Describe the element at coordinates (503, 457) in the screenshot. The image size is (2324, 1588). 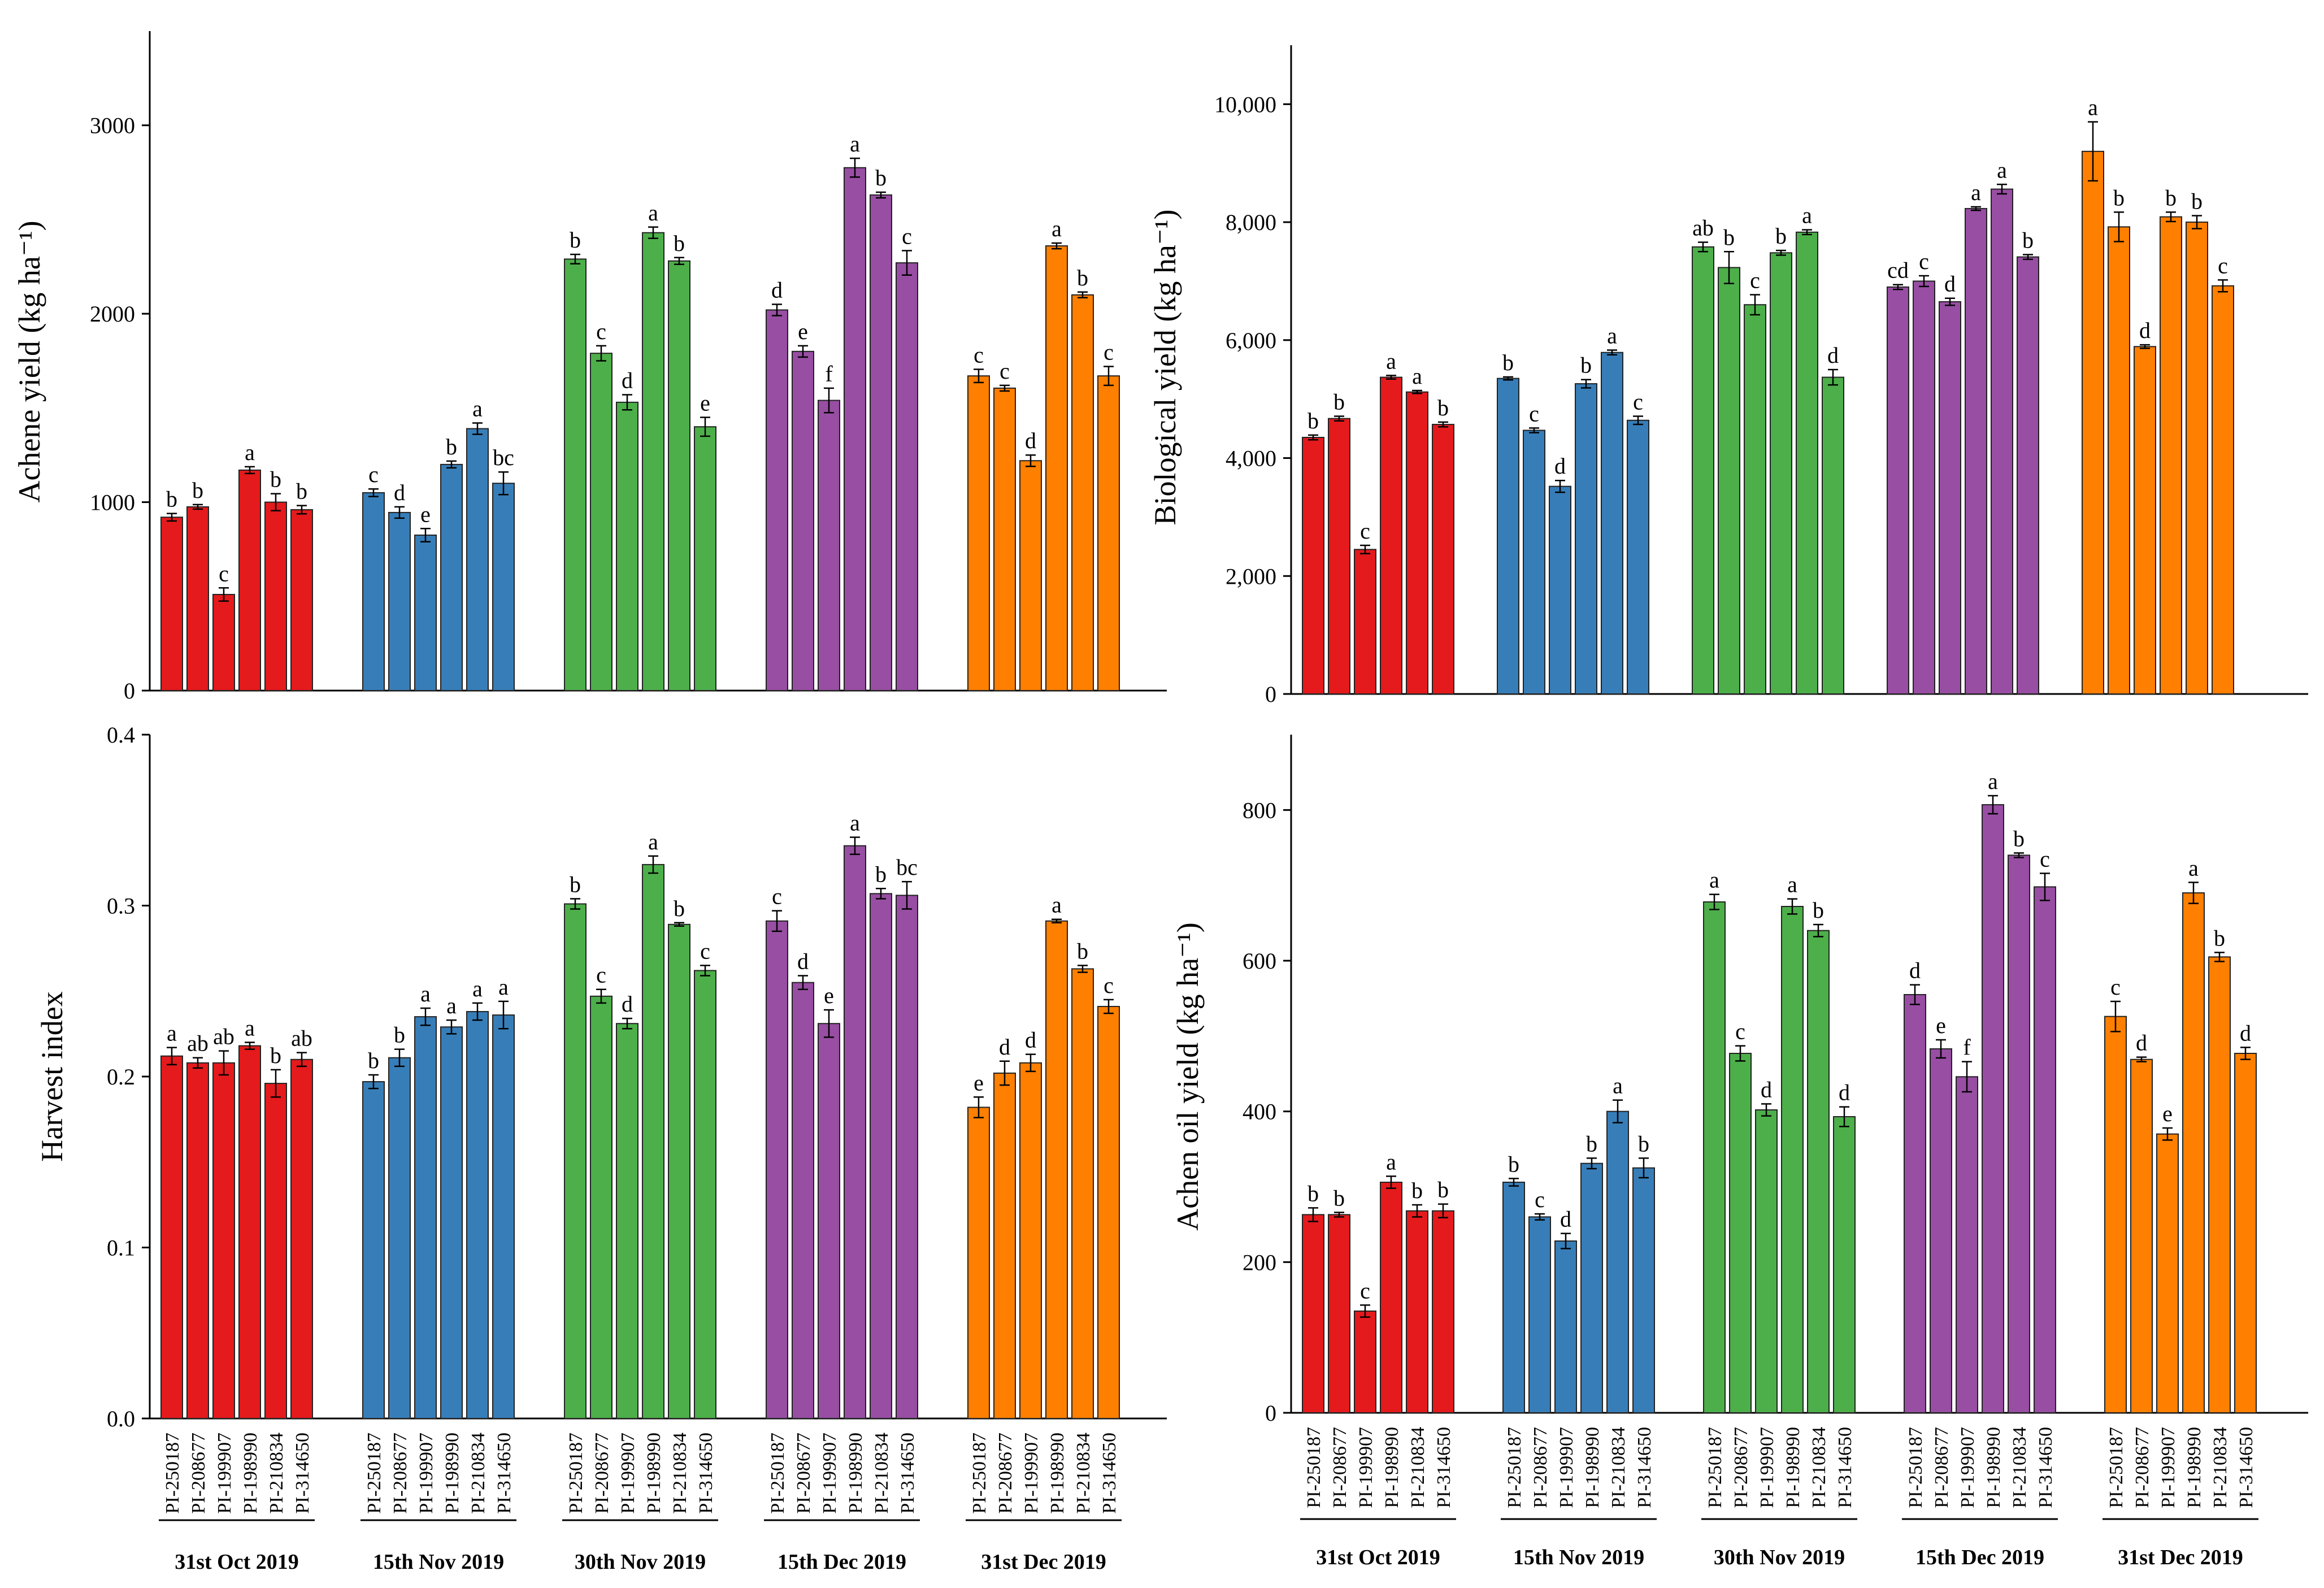
I see `significance-letter: bc` at that location.